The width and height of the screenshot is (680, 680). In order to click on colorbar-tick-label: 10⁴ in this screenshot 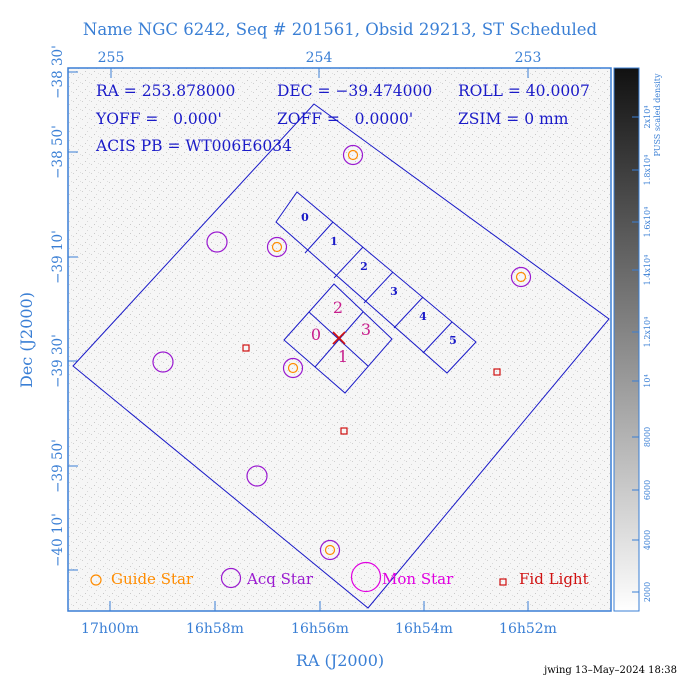, I will do `click(647, 380)`.